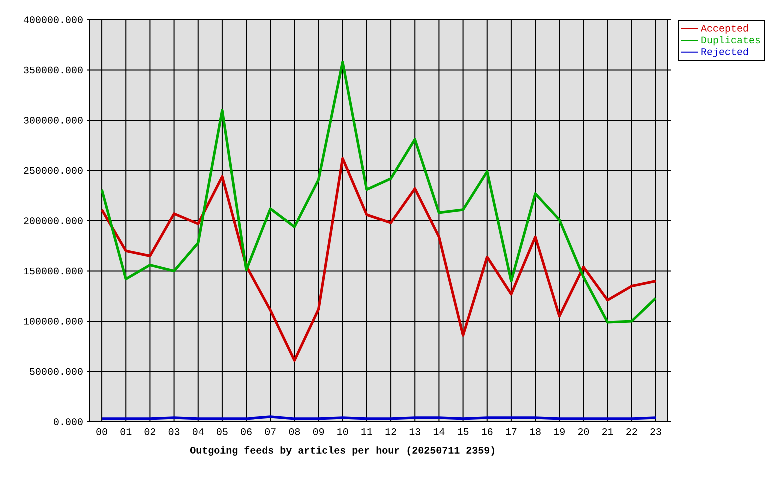 The image size is (780, 480). Describe the element at coordinates (342, 451) in the screenshot. I see `x-axis-title: Outgoing feeds by articles per hour (20250711 2359)` at that location.